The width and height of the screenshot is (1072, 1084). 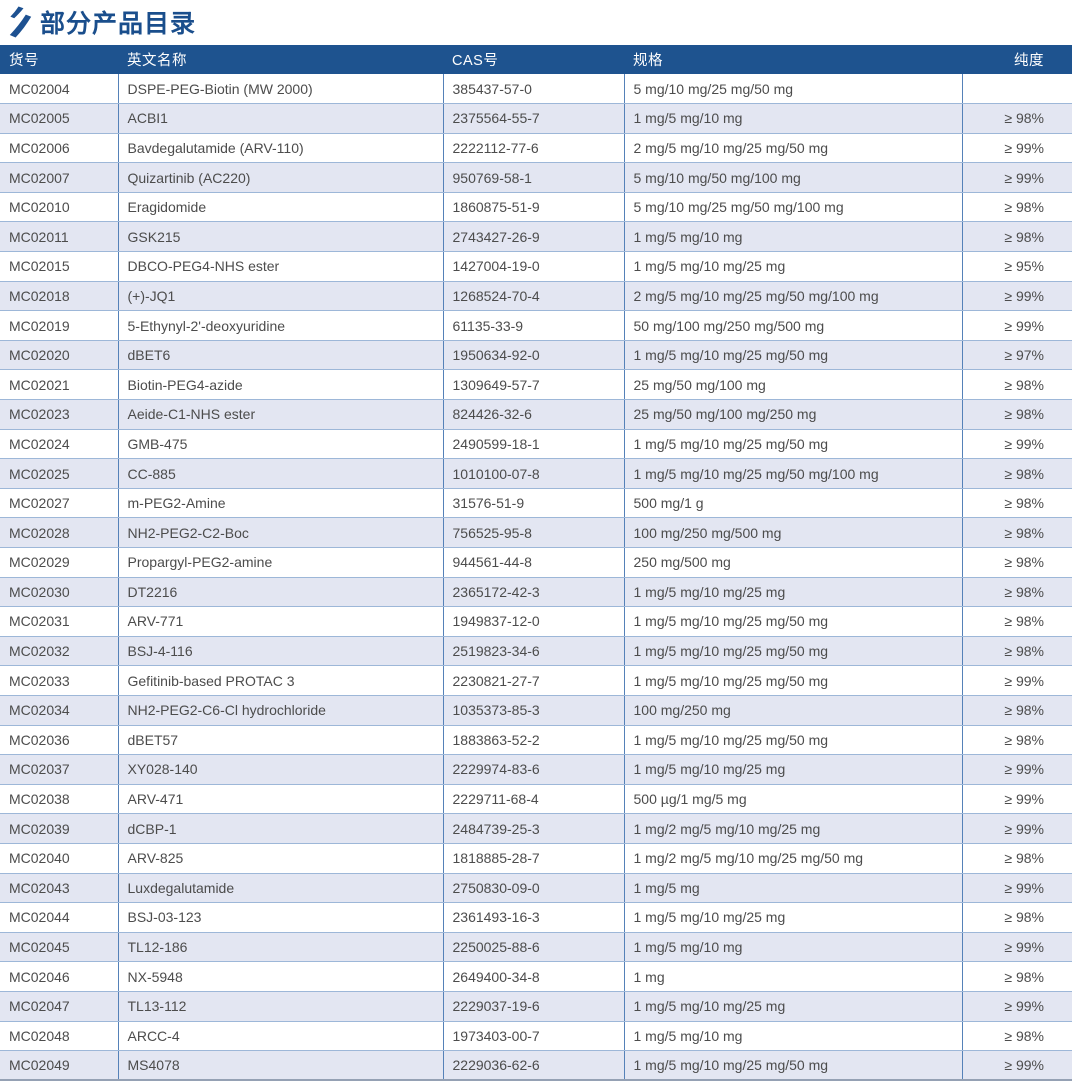 I want to click on cell-sku: MC02039, so click(x=59, y=828).